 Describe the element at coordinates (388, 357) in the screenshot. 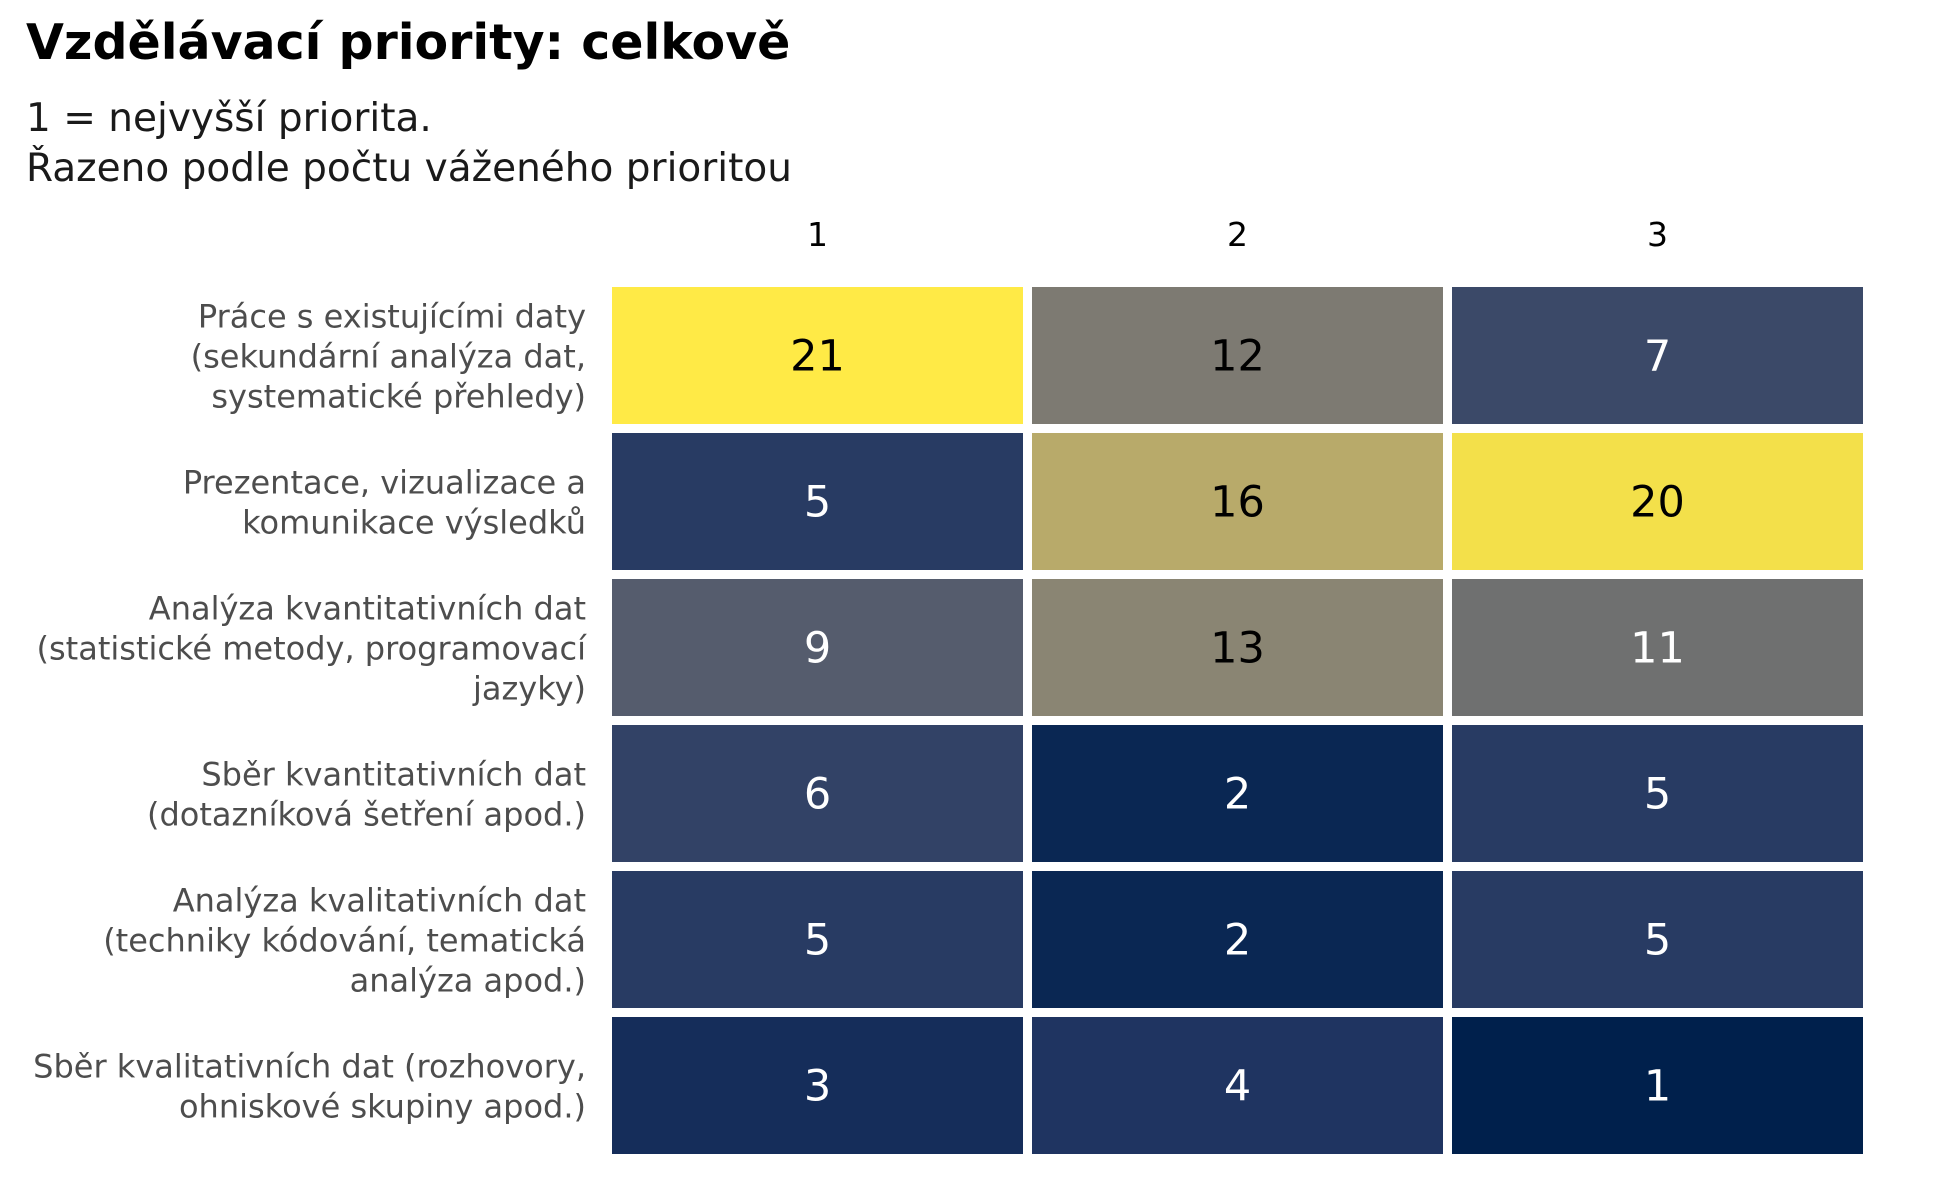

I see `row-label: (sekundární analýza dat,` at that location.